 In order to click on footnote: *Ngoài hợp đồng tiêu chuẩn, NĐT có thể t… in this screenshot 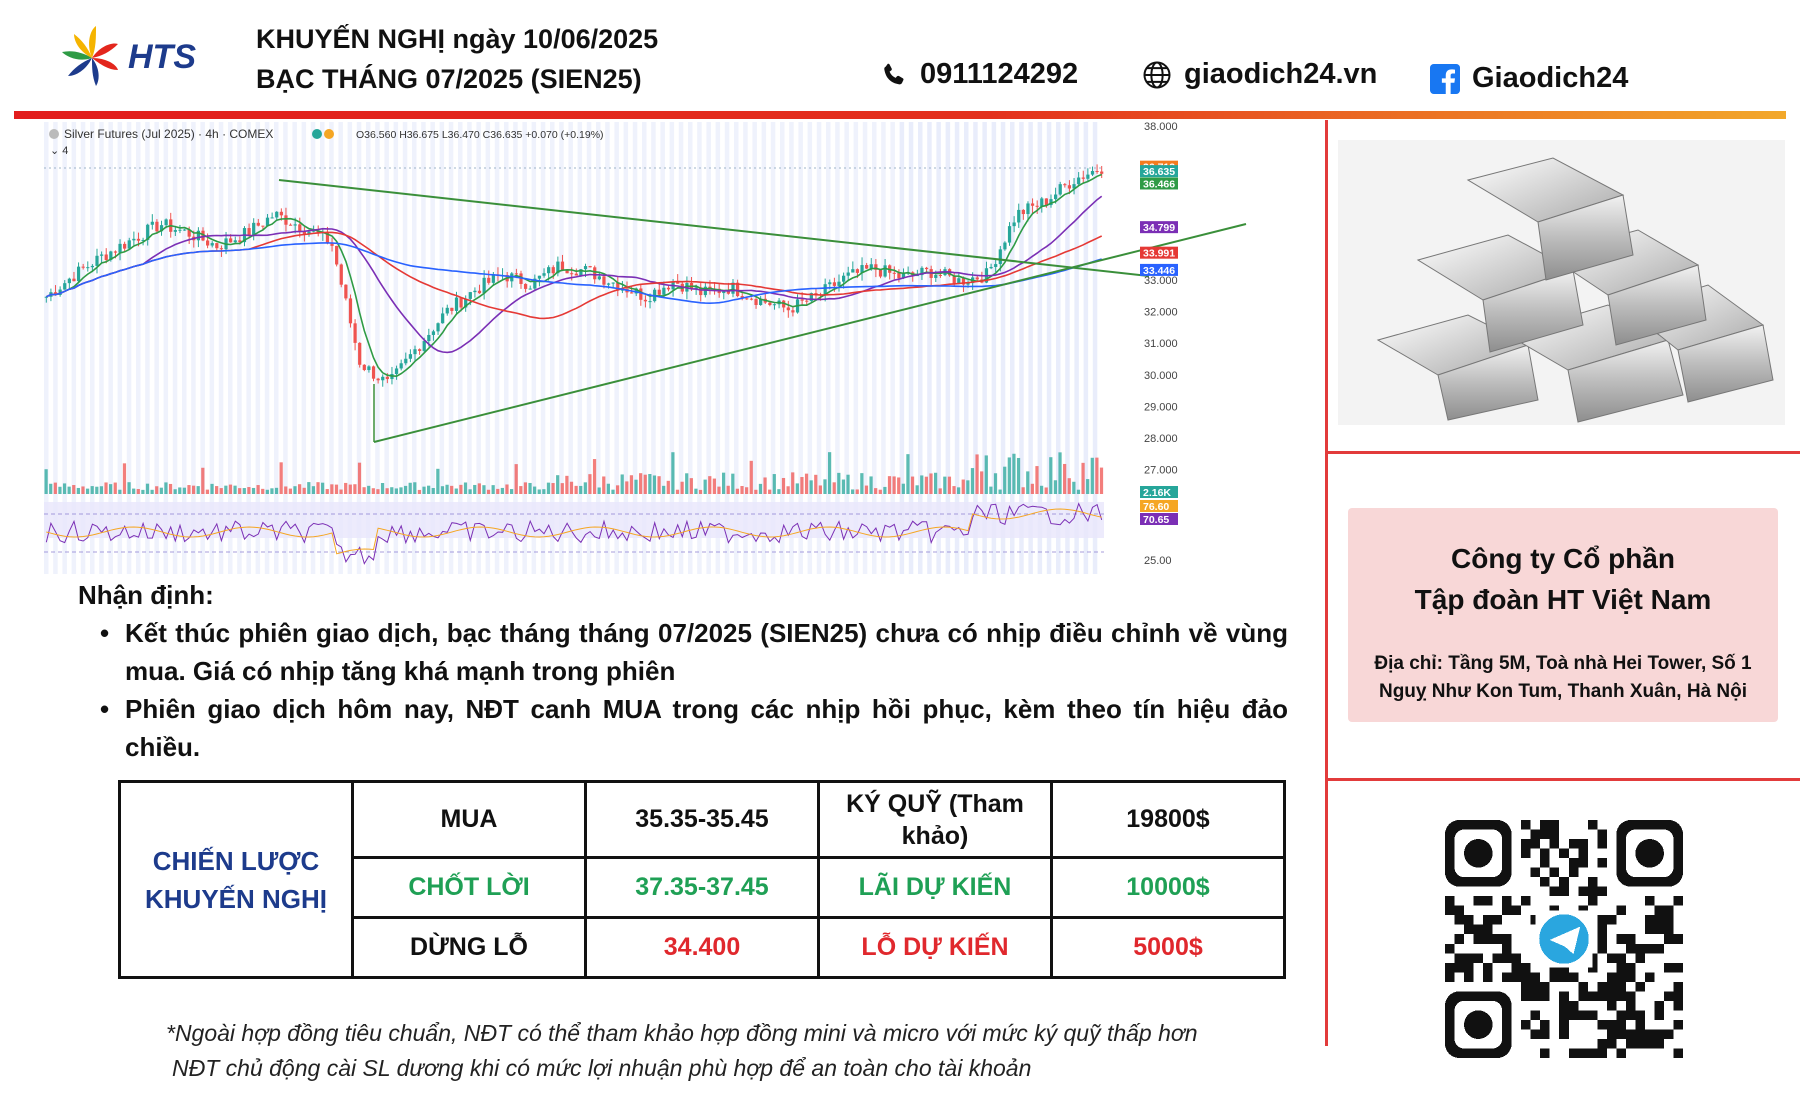, I will do `click(682, 1051)`.